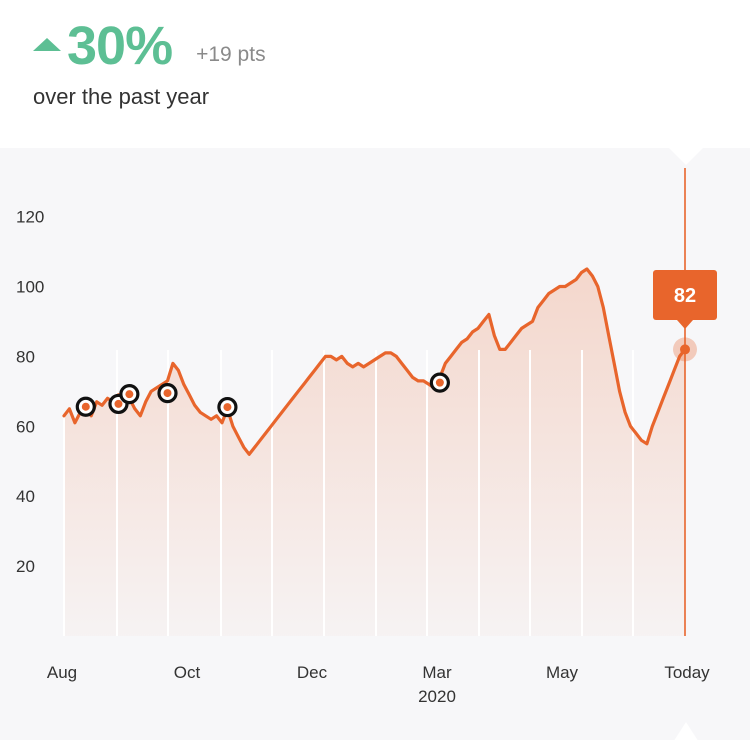 The height and width of the screenshot is (750, 750). I want to click on change-row: 30% +19 pts, so click(149, 46).